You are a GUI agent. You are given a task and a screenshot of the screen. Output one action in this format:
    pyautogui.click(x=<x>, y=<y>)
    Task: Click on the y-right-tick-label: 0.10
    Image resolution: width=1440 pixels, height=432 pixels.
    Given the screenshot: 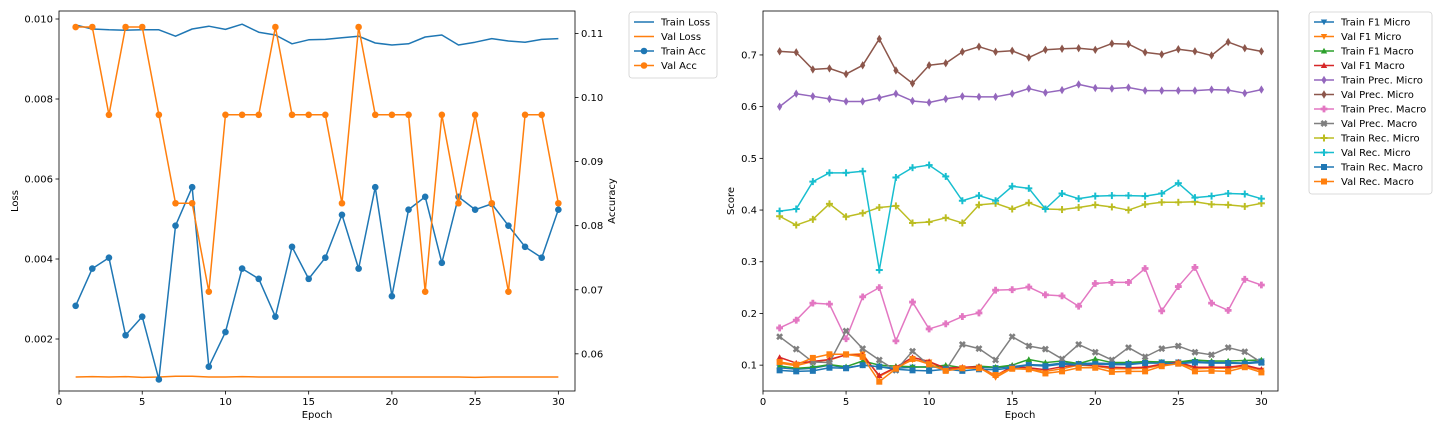 What is the action you would take?
    pyautogui.click(x=592, y=98)
    